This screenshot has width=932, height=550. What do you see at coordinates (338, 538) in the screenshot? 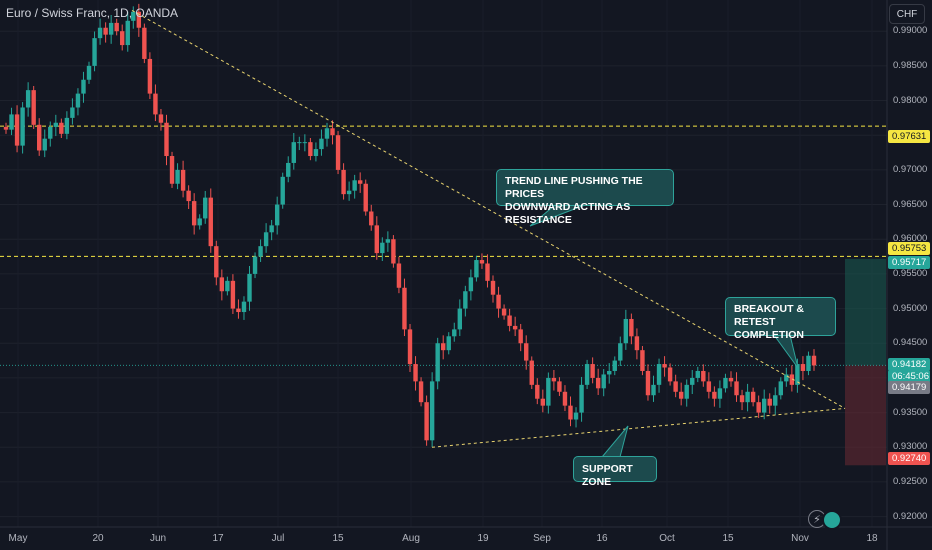
I see `time-tick-label: 15` at bounding box center [338, 538].